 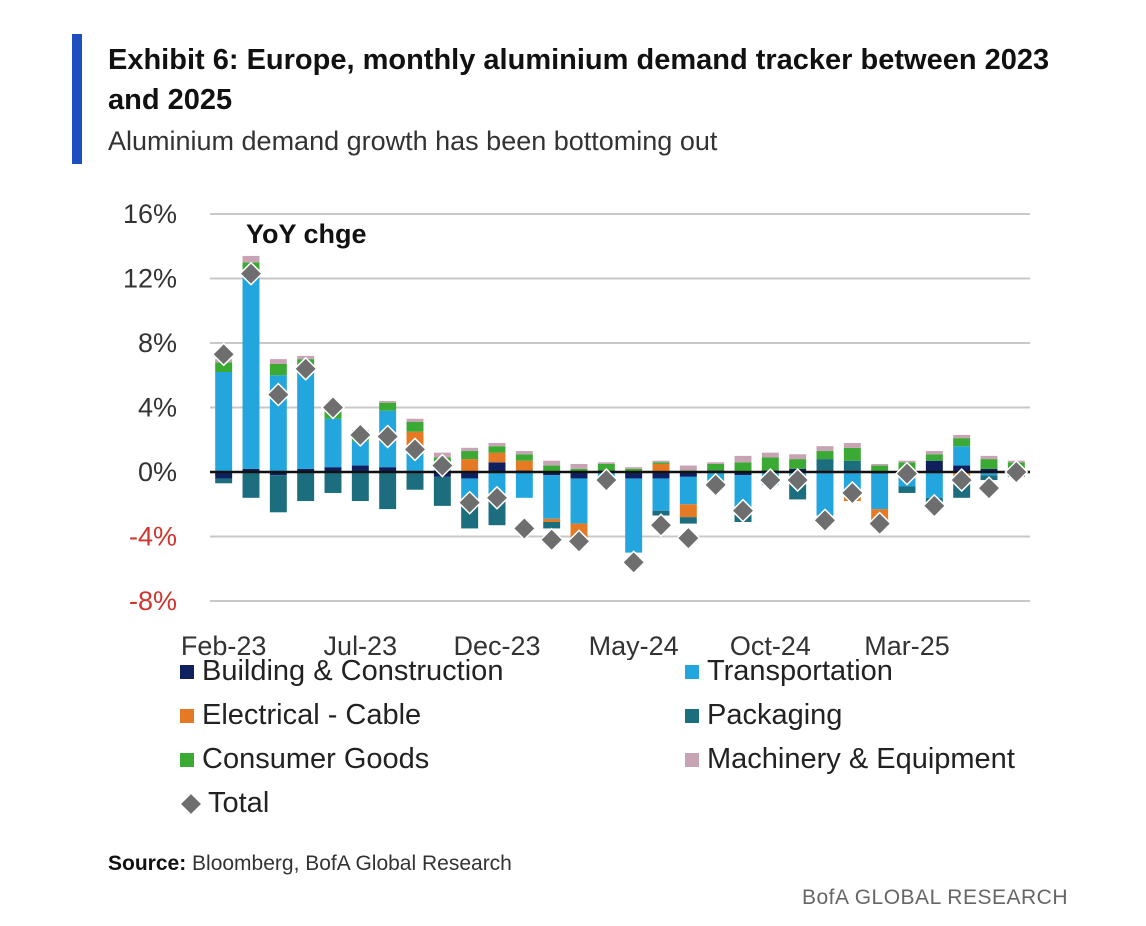 What do you see at coordinates (306, 234) in the screenshot?
I see `yoy-annotation: YoY chge` at bounding box center [306, 234].